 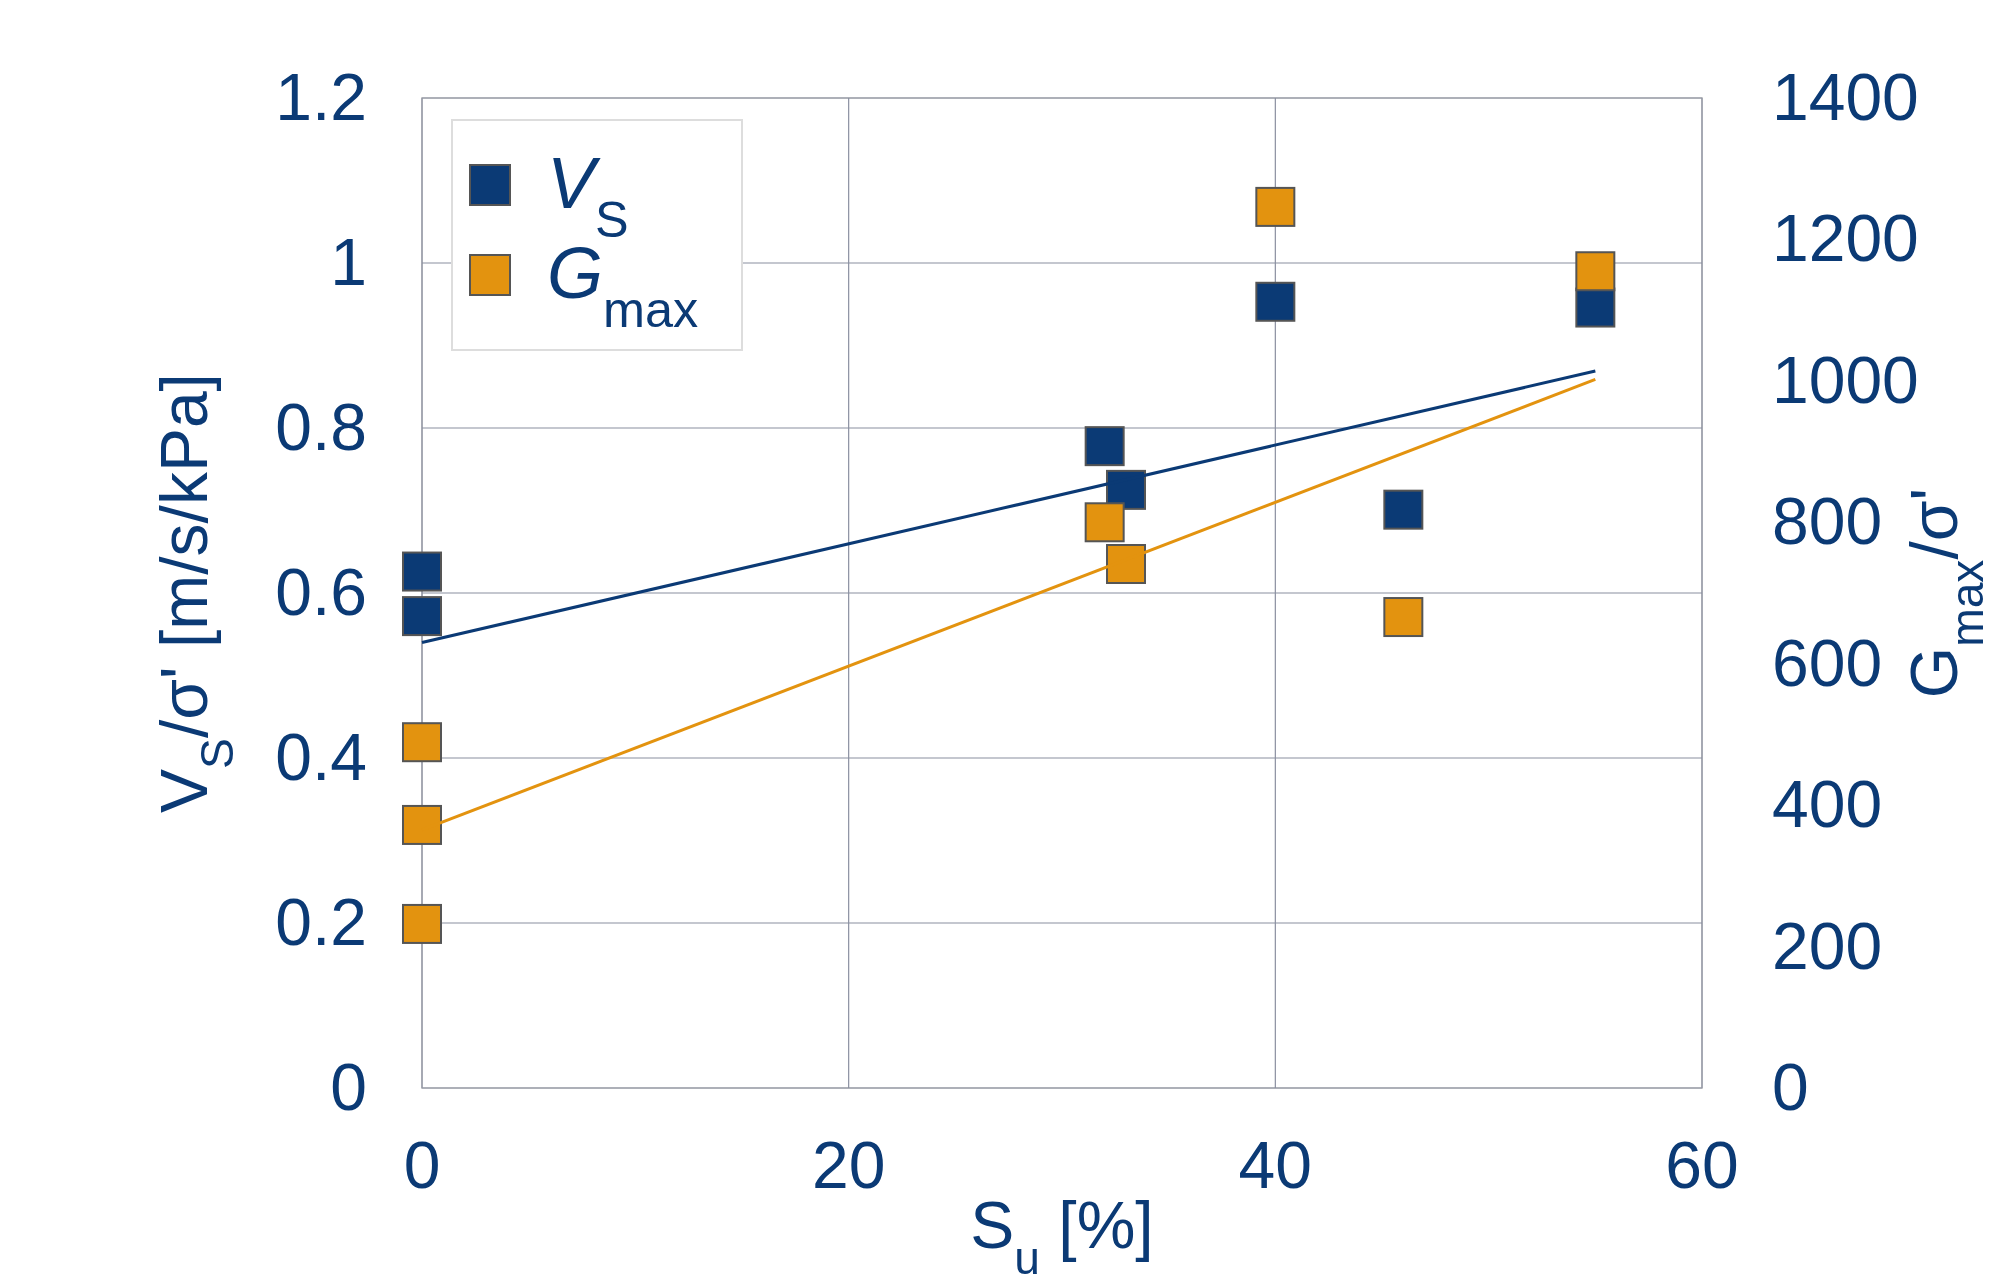 What do you see at coordinates (321, 97) in the screenshot?
I see `y-tick-label: 1.2` at bounding box center [321, 97].